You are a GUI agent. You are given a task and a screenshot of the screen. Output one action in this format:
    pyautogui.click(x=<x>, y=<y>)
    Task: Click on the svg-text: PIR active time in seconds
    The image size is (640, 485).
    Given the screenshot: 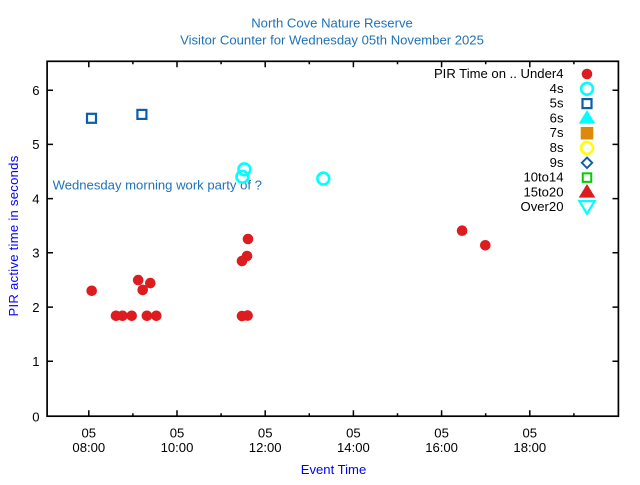 What is the action you would take?
    pyautogui.click(x=13, y=235)
    